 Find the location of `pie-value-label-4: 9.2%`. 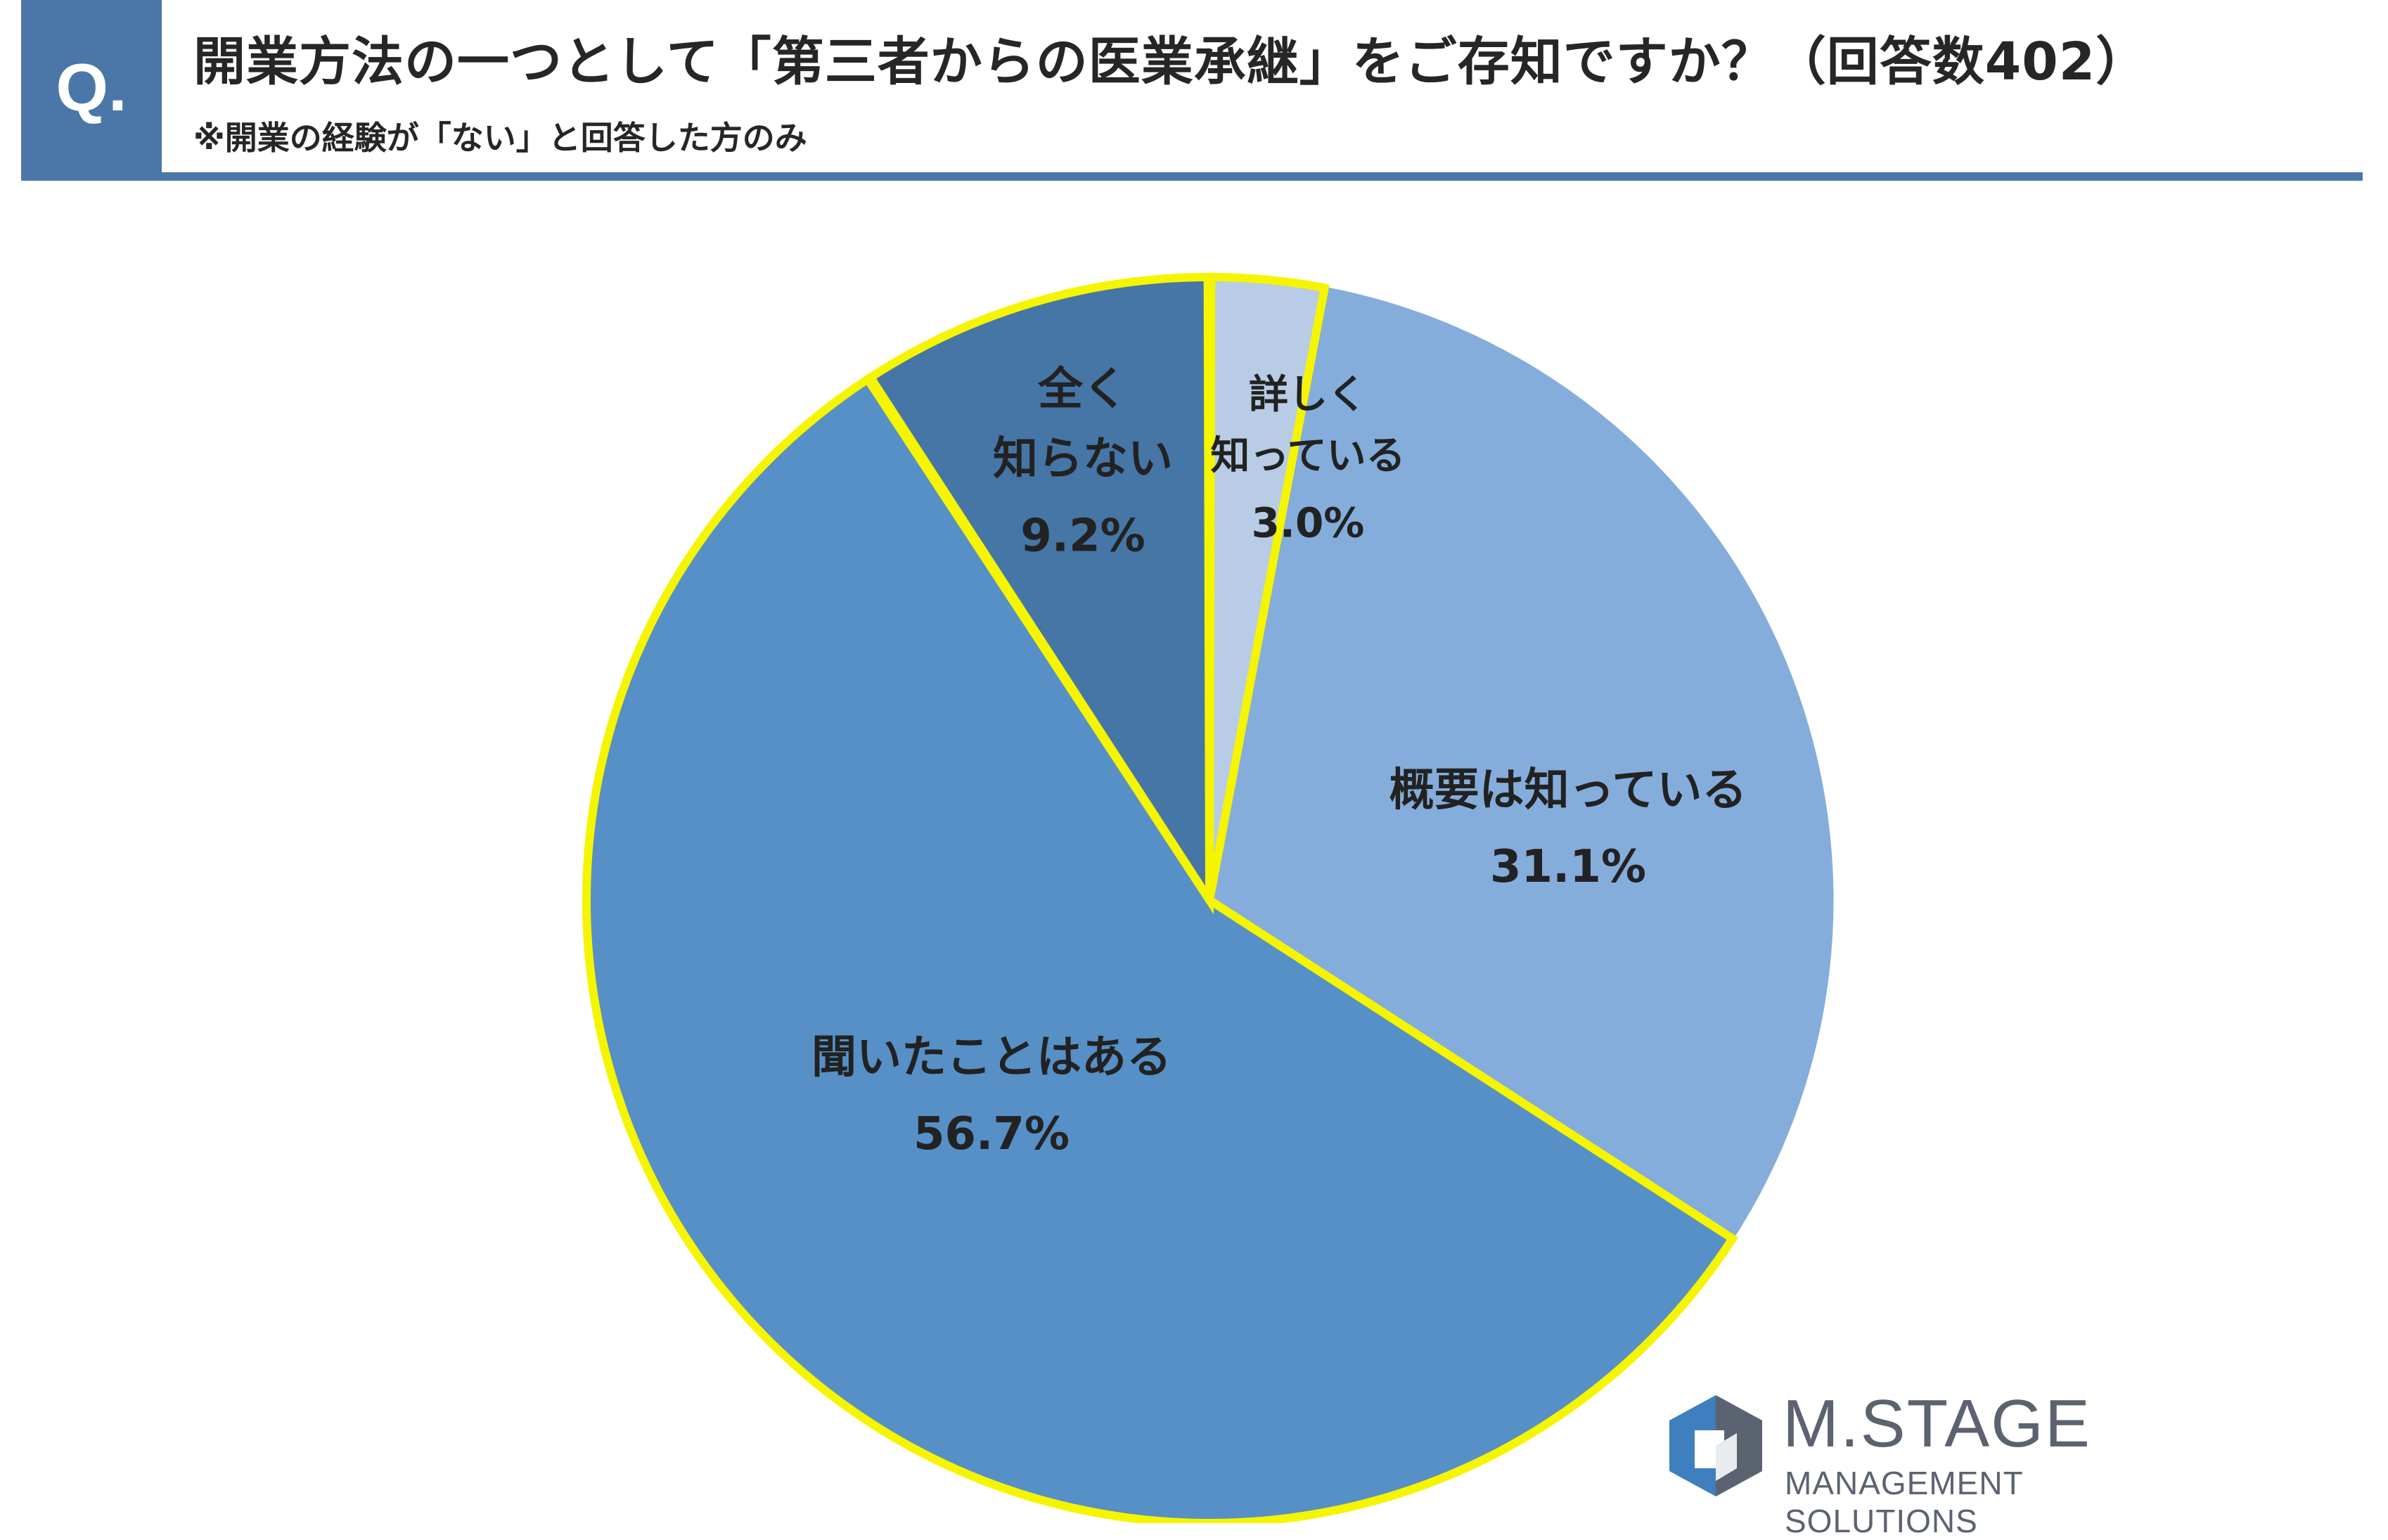

pie-value-label-4: 9.2% is located at coordinates (1082, 536).